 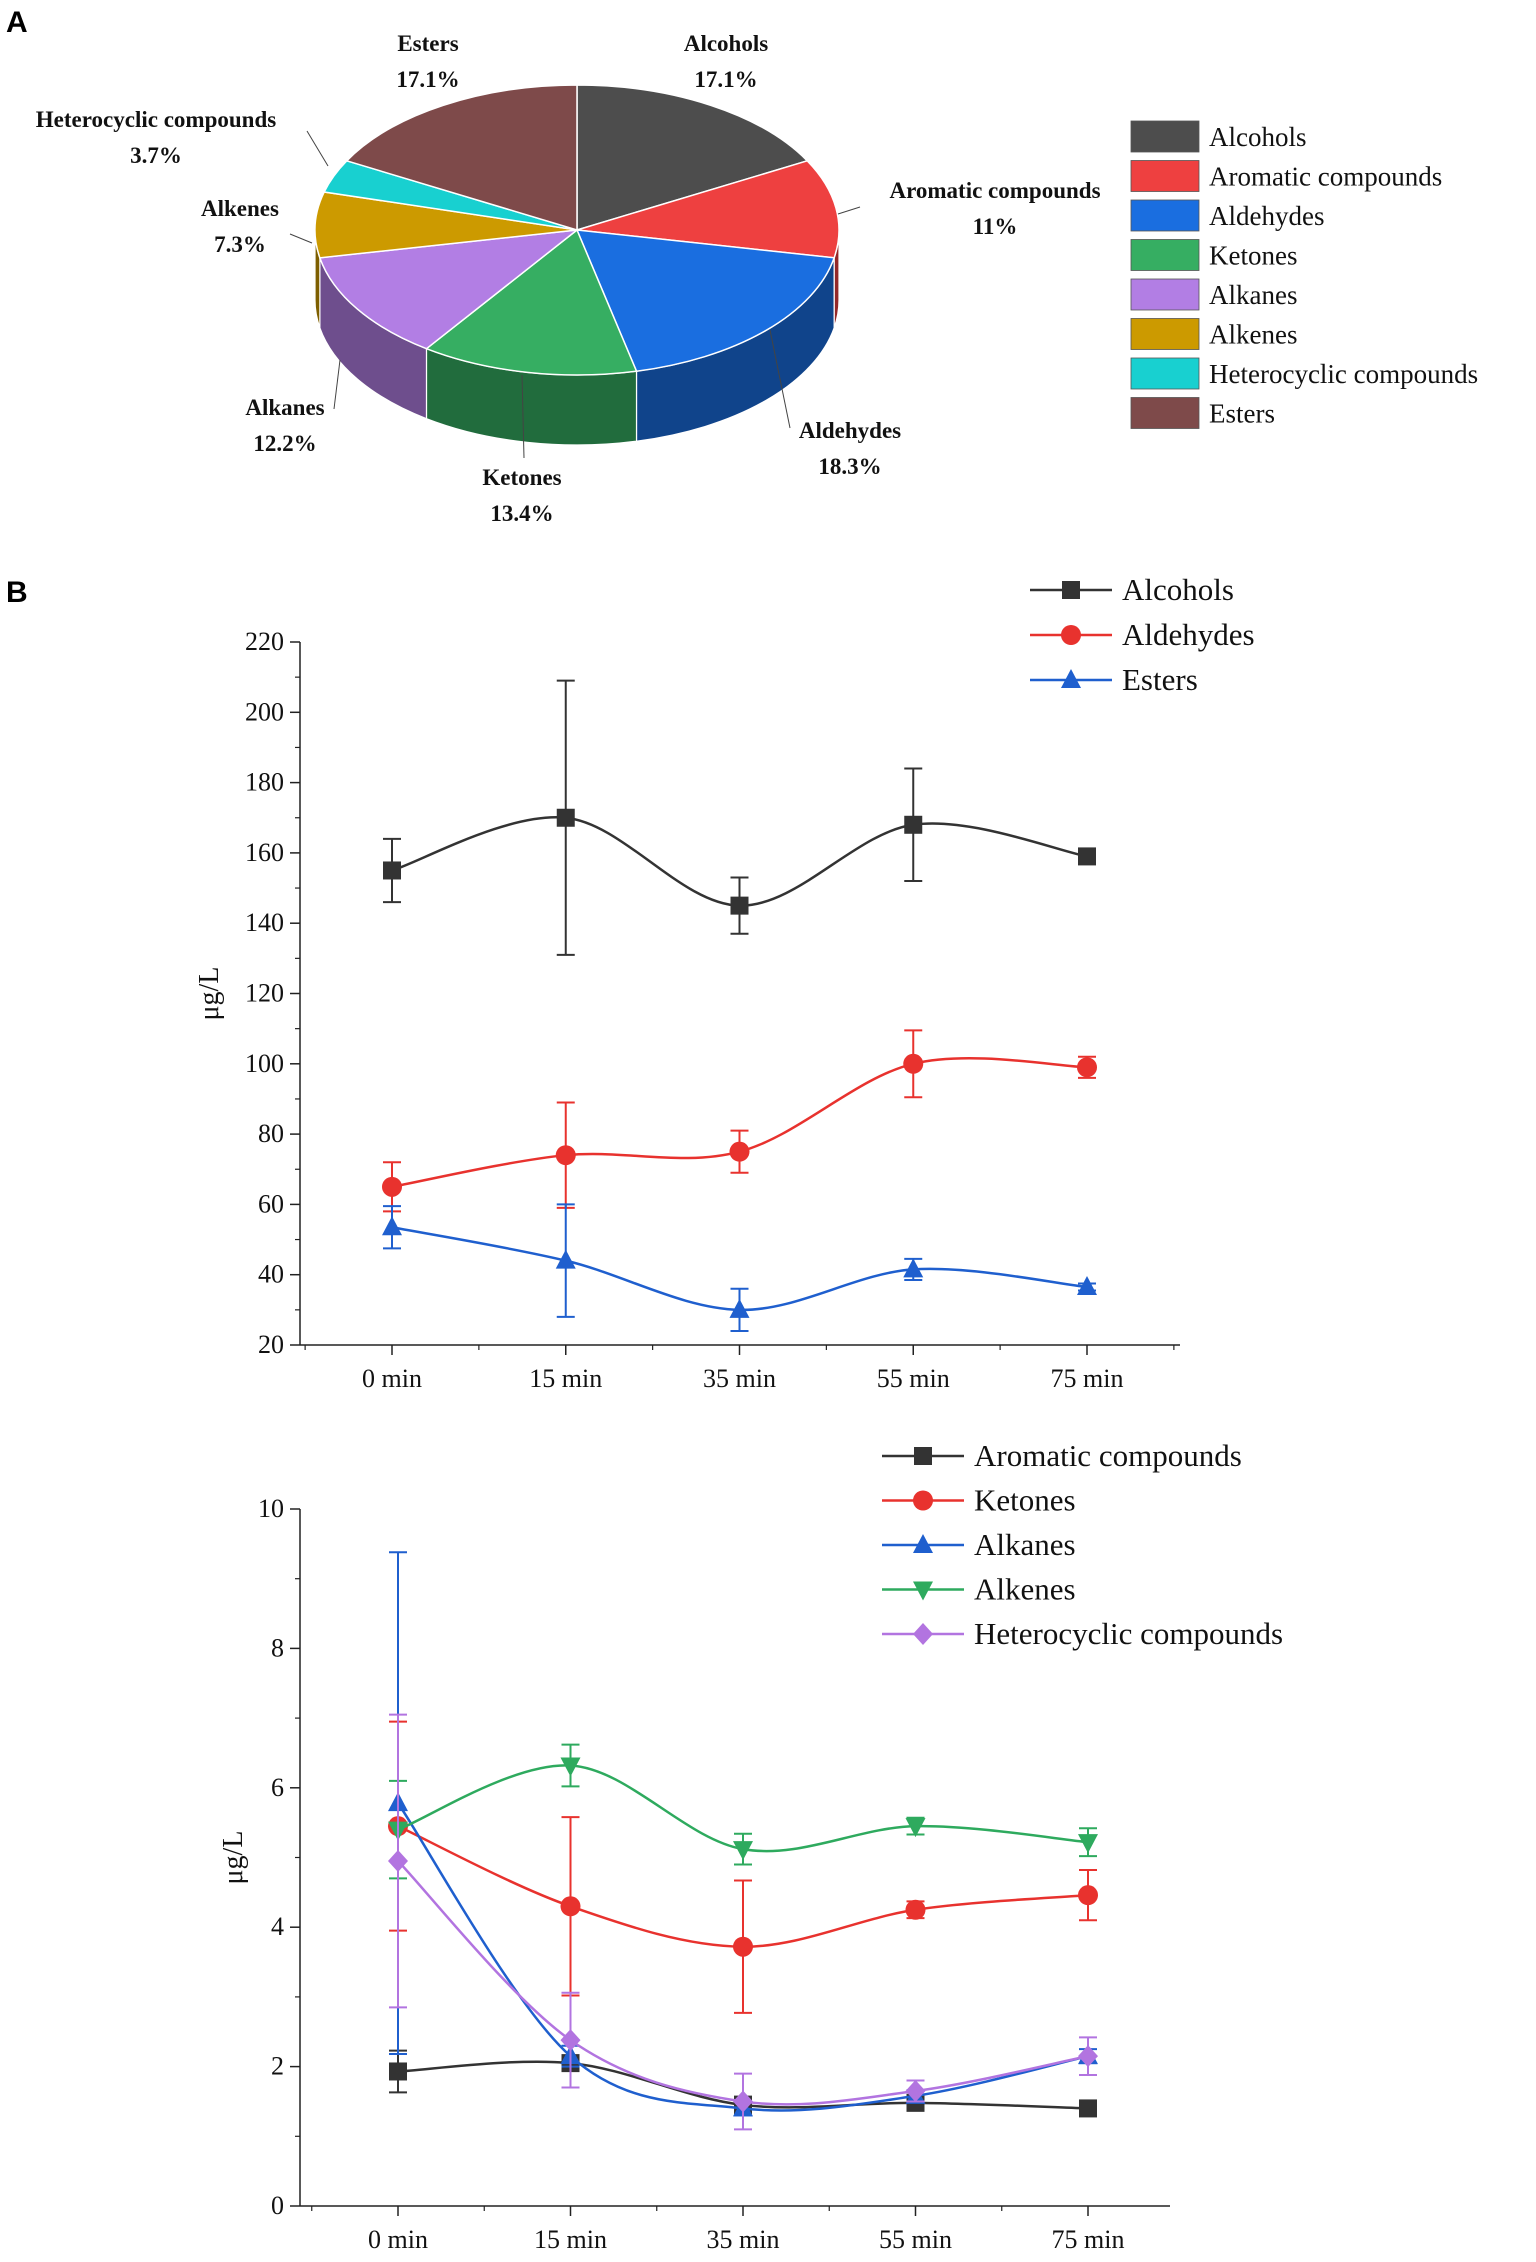 I want to click on pie-percent-alkenes: 7.3%, so click(x=240, y=244).